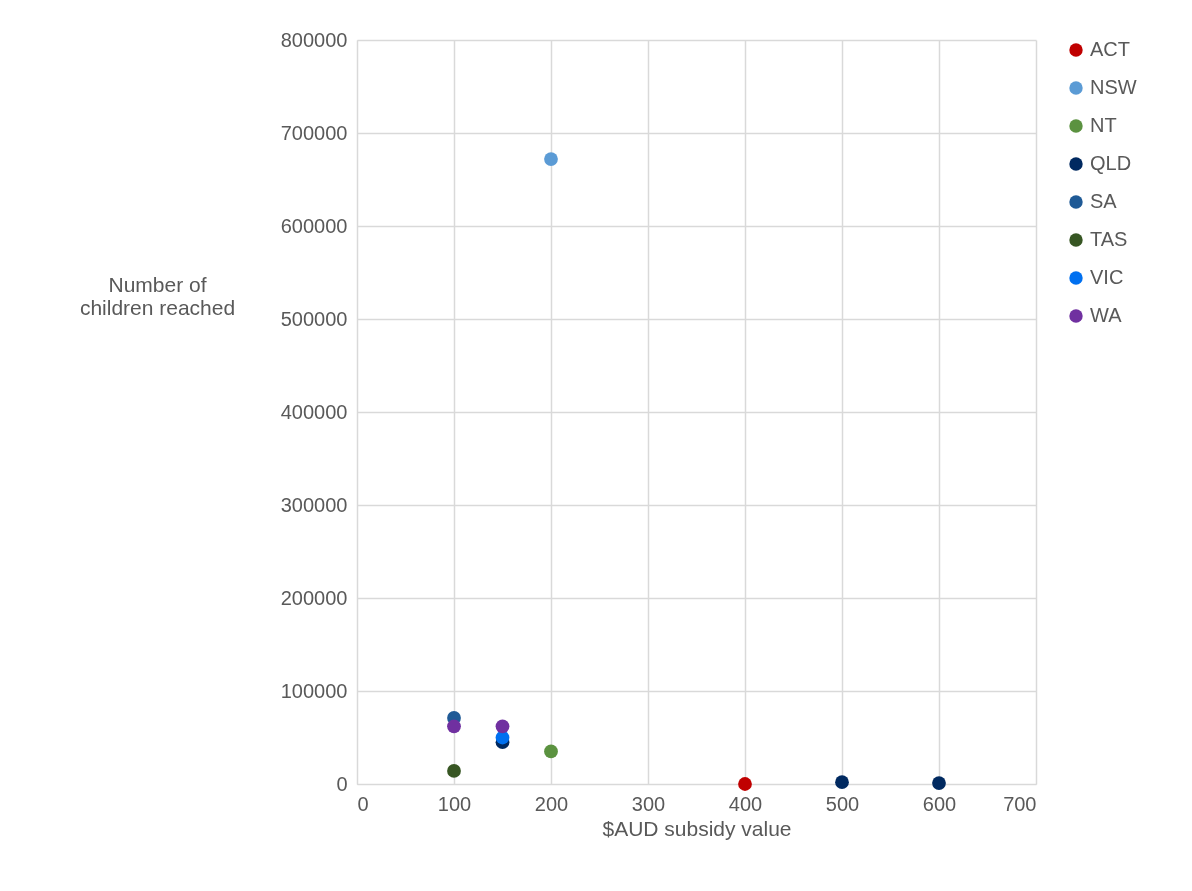 The height and width of the screenshot is (891, 1192). I want to click on legend-label: VIC, so click(1107, 277).